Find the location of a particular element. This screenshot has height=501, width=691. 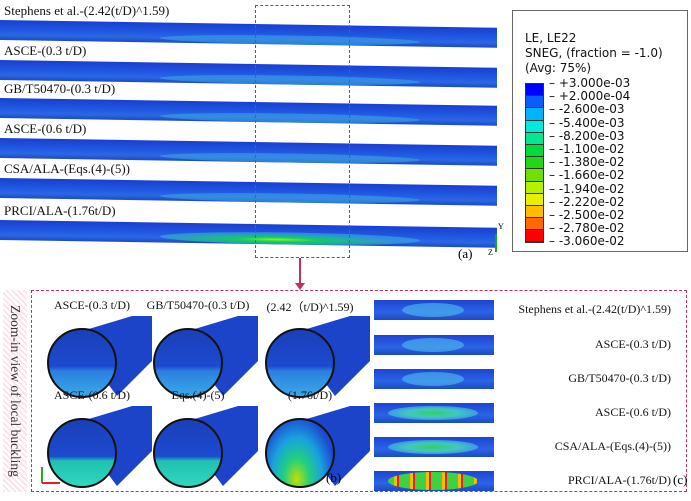

legend-tick: – -2.500e-02 is located at coordinates (587, 215).